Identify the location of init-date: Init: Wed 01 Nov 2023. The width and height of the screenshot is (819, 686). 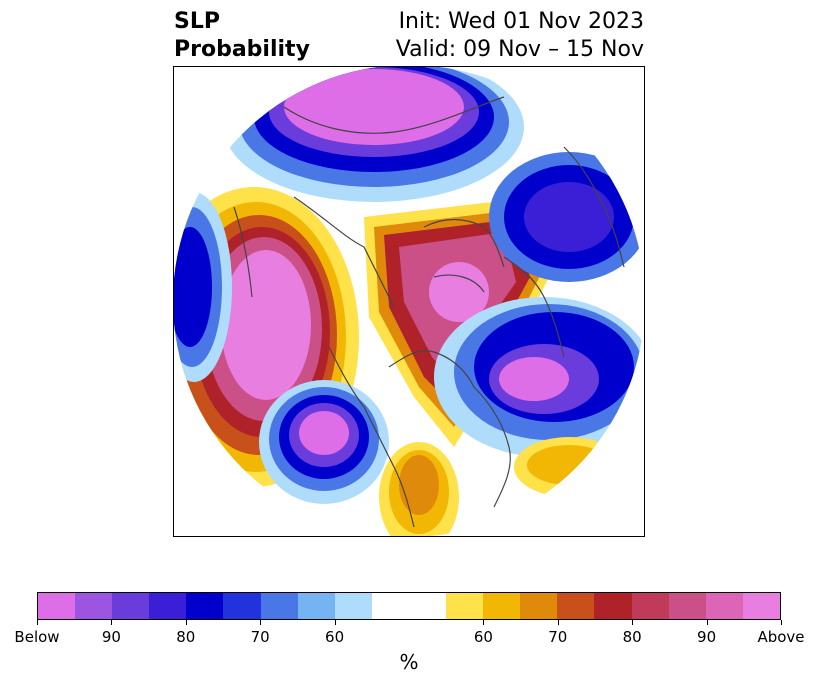
(521, 21).